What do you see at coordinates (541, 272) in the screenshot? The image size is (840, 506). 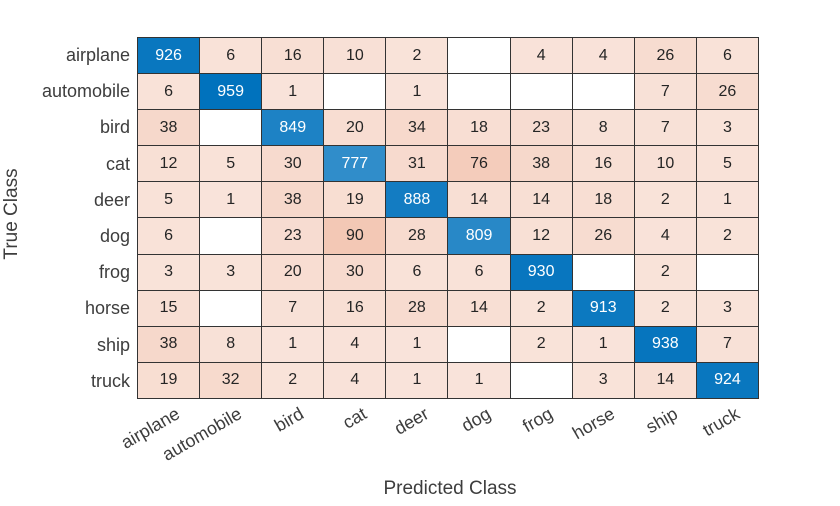 I see `matrix-cell: 930` at bounding box center [541, 272].